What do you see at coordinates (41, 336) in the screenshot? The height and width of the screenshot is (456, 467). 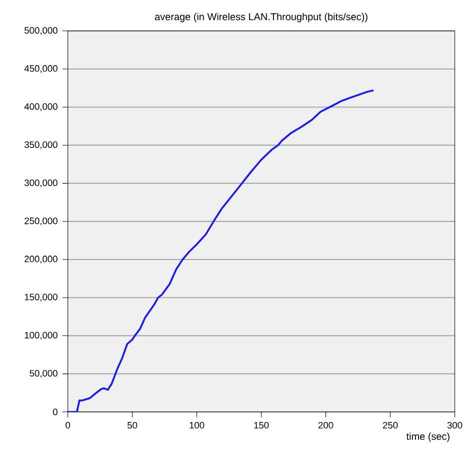 I see `y-tick-label: 100,000` at bounding box center [41, 336].